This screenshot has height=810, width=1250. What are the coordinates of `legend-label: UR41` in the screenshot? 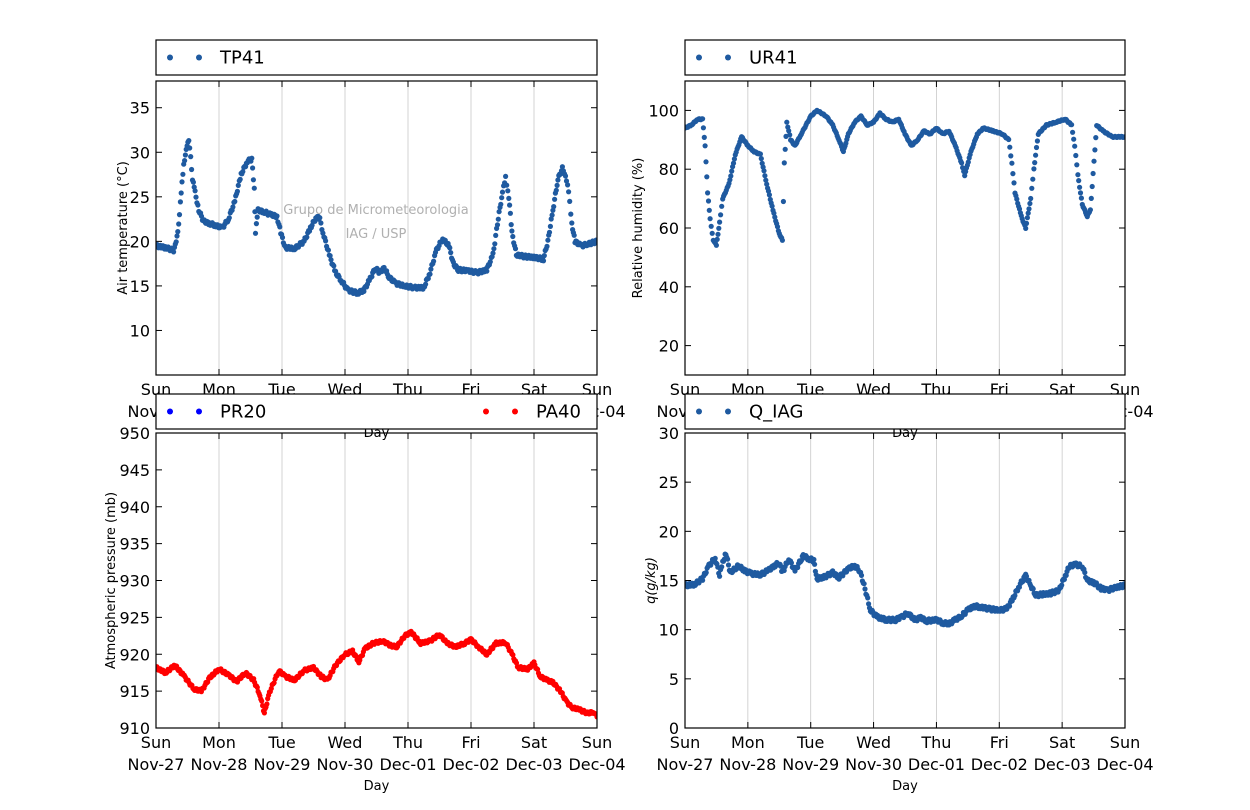 It's located at (773, 58).